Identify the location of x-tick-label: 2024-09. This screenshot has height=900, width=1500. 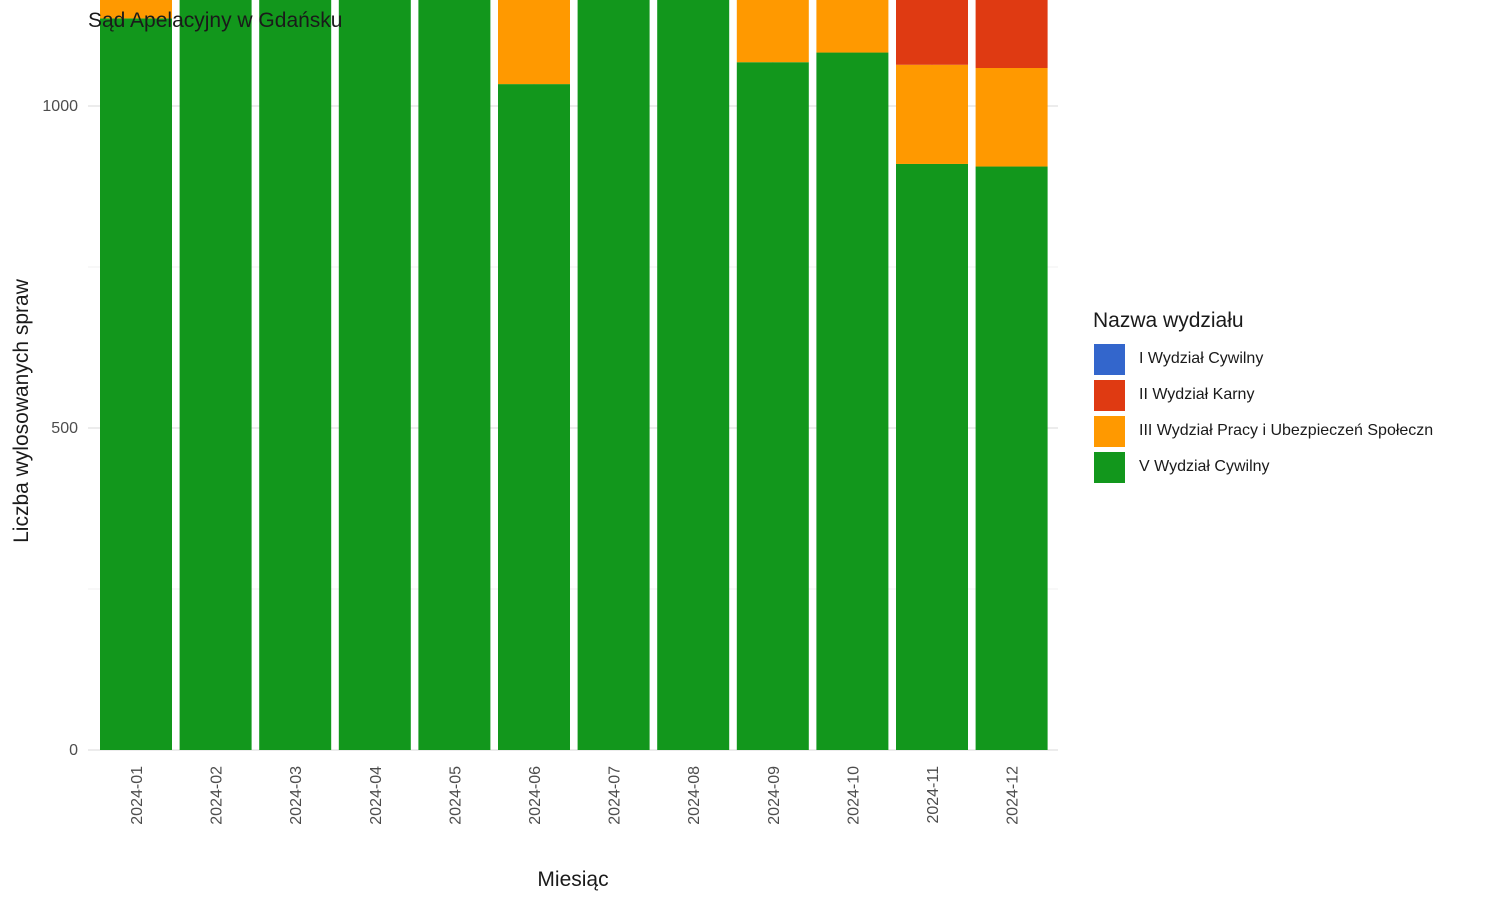
(774, 795).